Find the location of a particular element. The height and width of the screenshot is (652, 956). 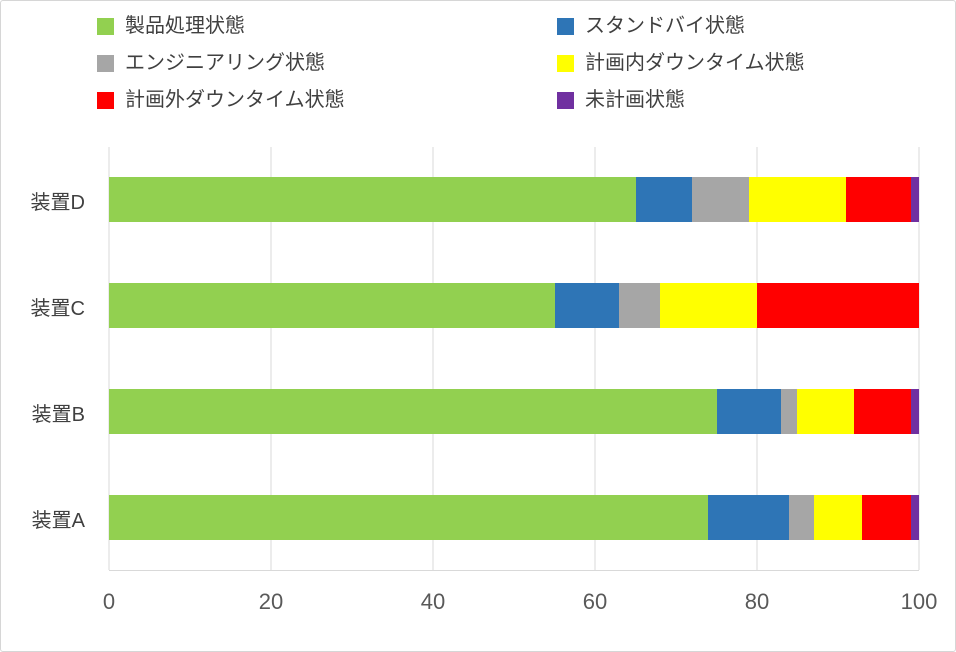

y-axis-label: 装置A is located at coordinates (58, 520).